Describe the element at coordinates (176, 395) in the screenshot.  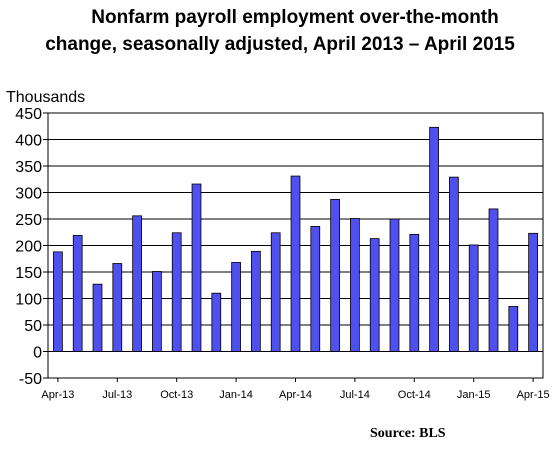
I see `x-tick-label: Oct-13` at that location.